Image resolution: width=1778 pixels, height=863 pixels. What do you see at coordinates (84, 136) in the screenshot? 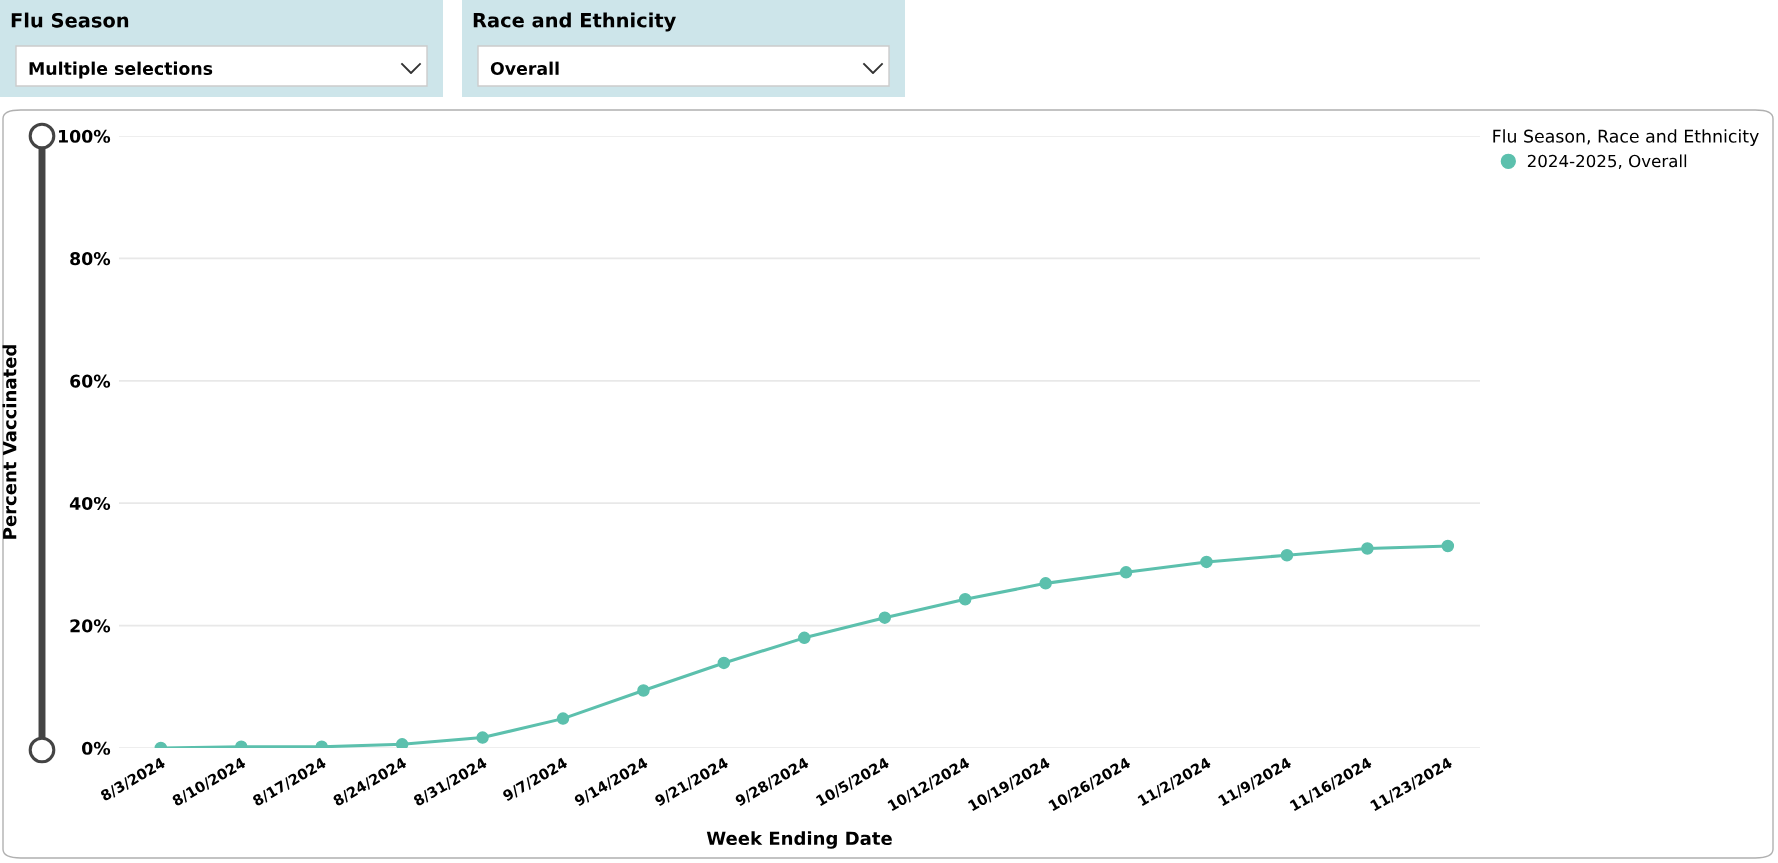
I see `y-tick-label: 100%` at bounding box center [84, 136].